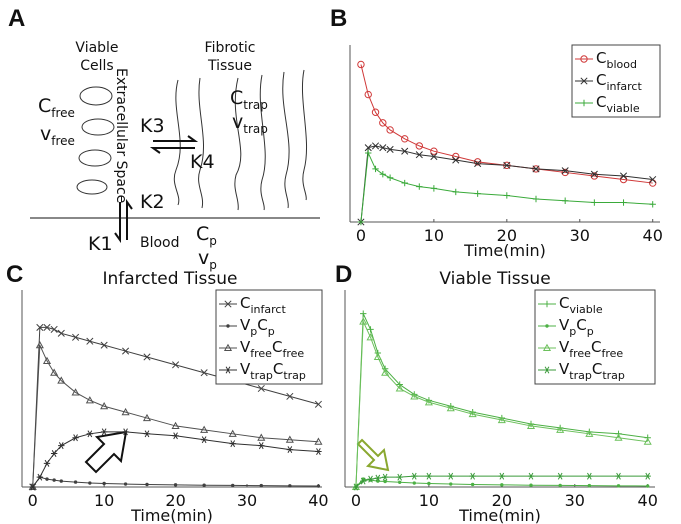 Image resolution: width=681 pixels, height=524 pixels. What do you see at coordinates (240, 140) in the screenshot?
I see `fibers` at bounding box center [240, 140].